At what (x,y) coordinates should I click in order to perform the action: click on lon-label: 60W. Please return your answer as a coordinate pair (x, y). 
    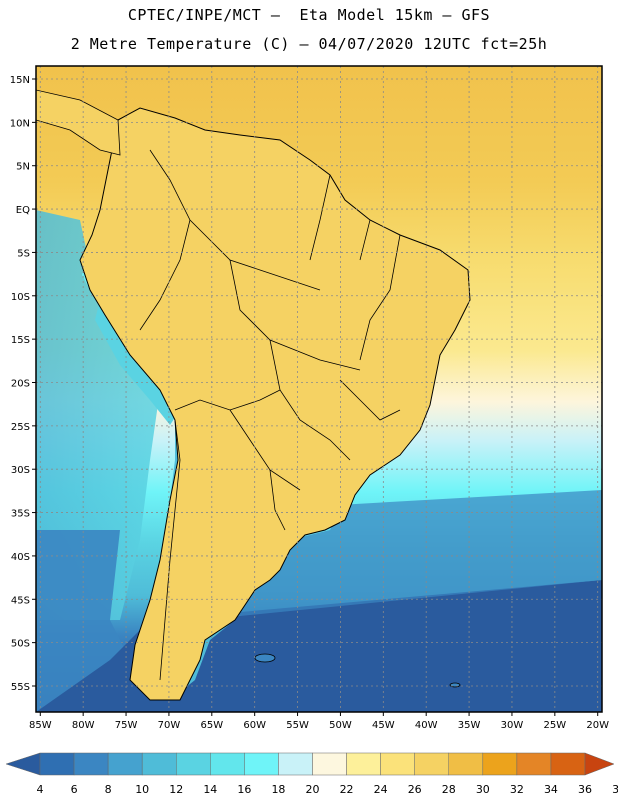
    Looking at the image, I should click on (254, 725).